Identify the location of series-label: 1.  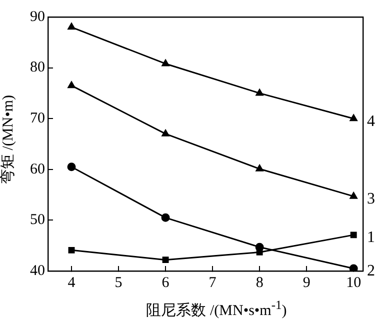
(371, 237).